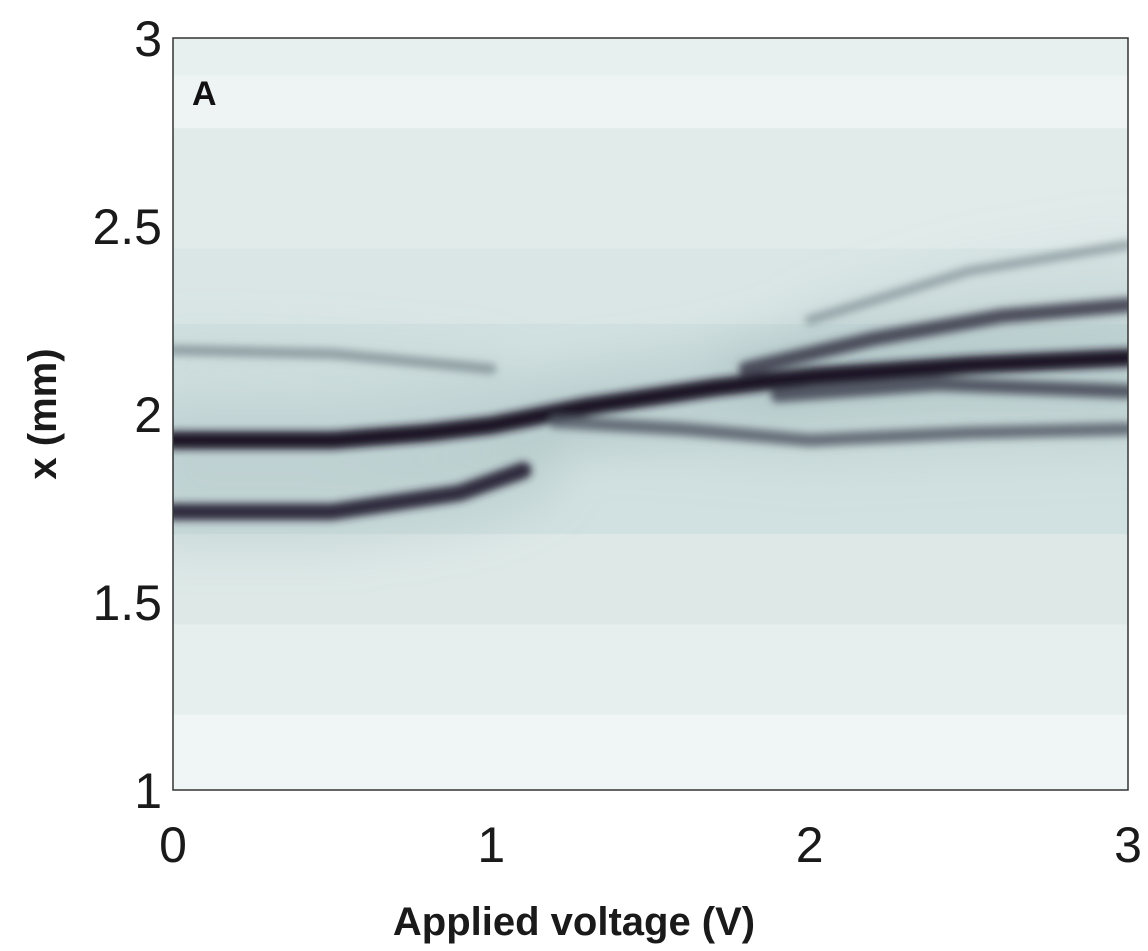 The height and width of the screenshot is (951, 1148). I want to click on y-tick-label: 1, so click(148, 791).